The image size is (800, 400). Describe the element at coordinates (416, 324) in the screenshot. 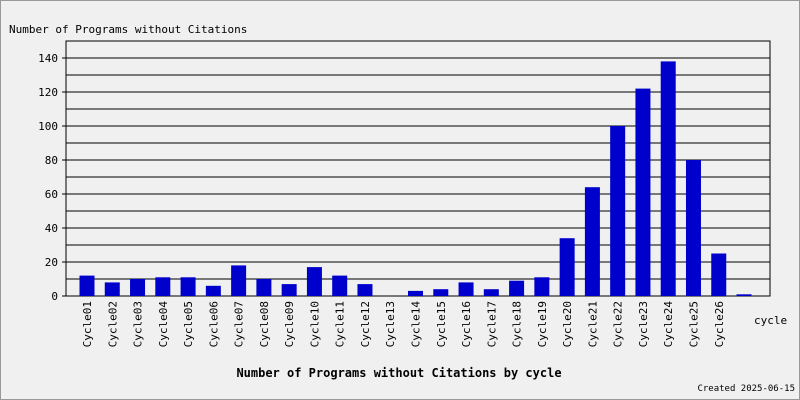

I see `x-tick-label: Cycle14` at that location.